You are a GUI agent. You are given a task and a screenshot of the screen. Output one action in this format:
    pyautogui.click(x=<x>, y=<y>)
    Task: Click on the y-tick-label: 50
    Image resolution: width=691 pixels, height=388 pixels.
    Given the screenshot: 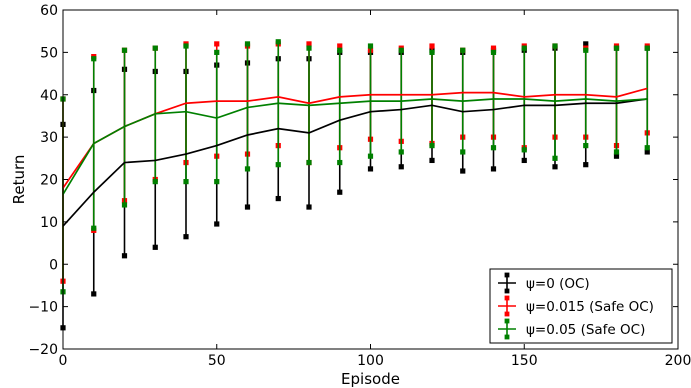 What is the action you would take?
    pyautogui.click(x=49, y=53)
    